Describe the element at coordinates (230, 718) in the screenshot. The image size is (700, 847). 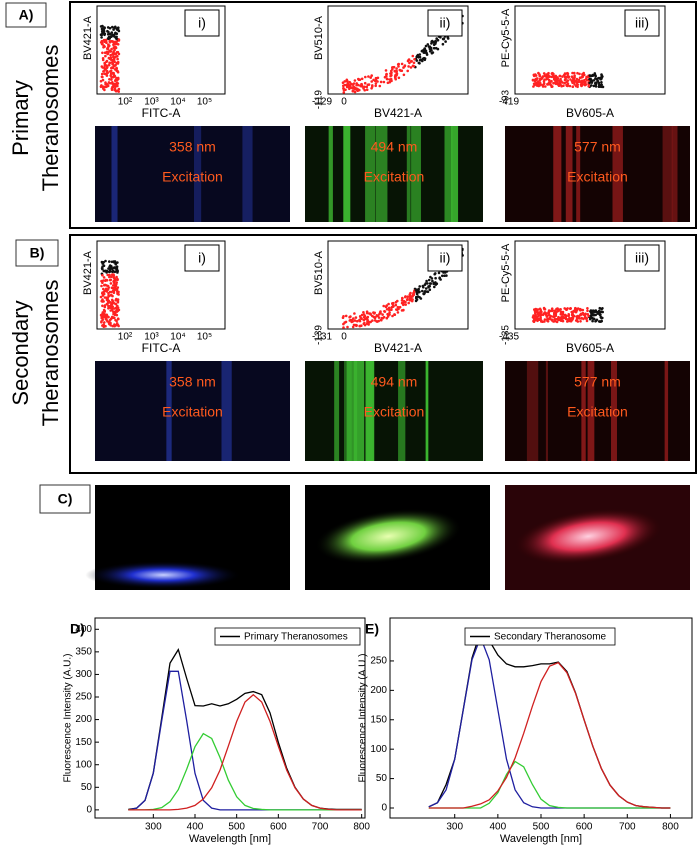
I see `plot-frame` at that location.